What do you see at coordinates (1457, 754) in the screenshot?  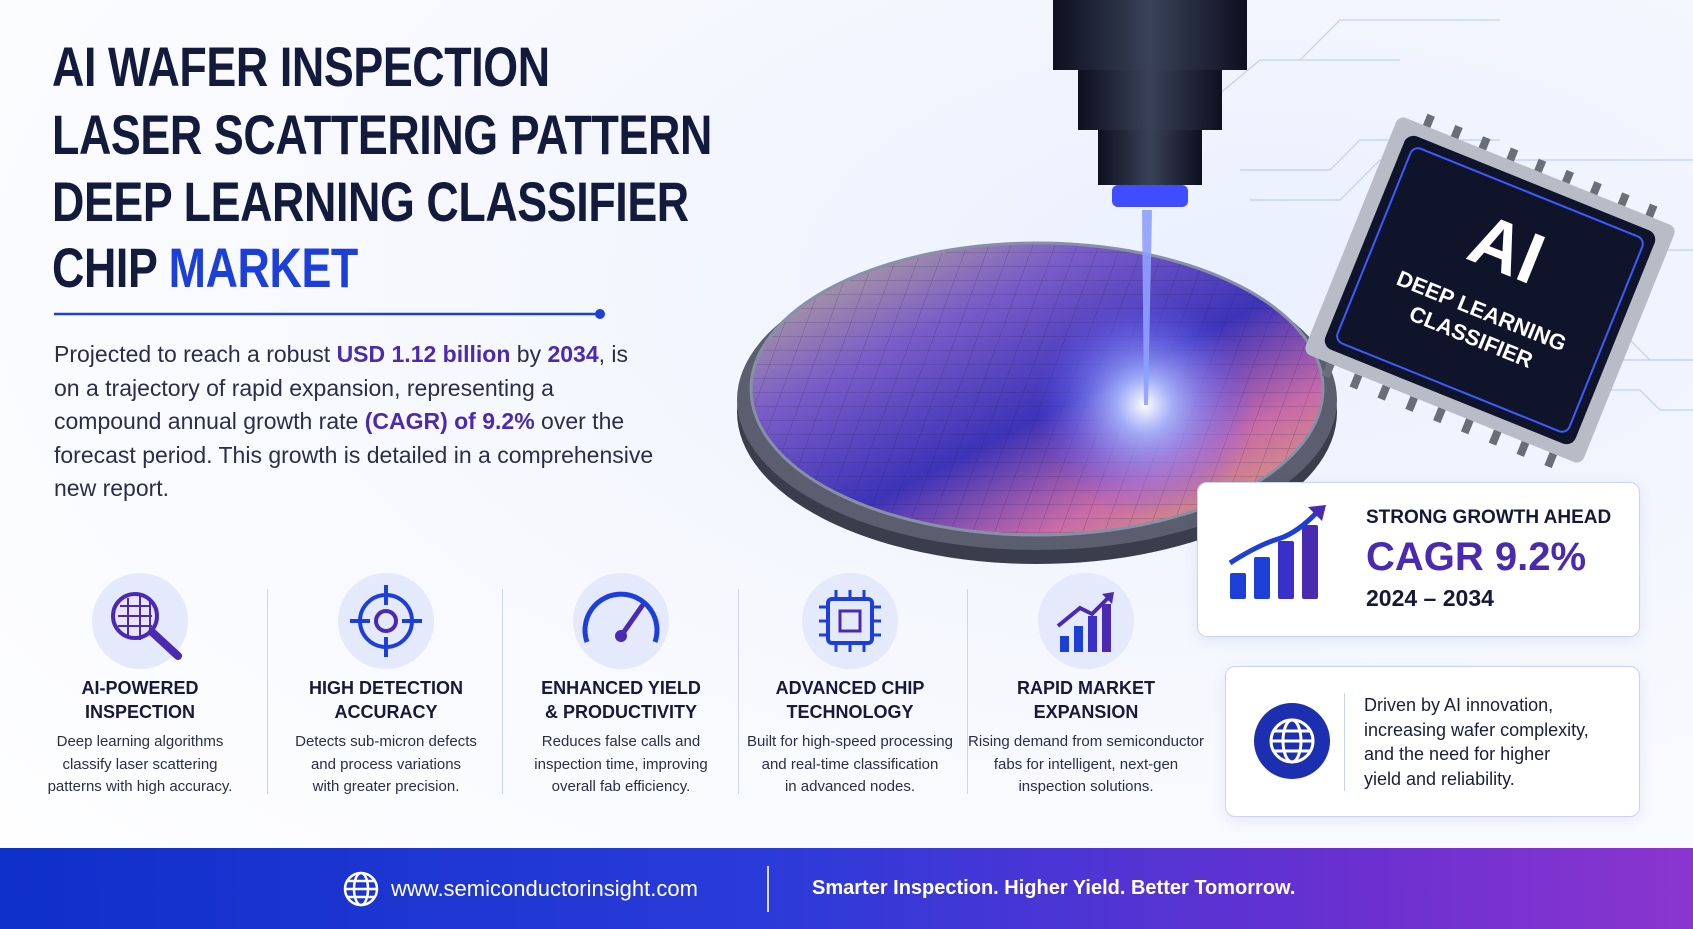 I see `driver-line: and the need for higher` at bounding box center [1457, 754].